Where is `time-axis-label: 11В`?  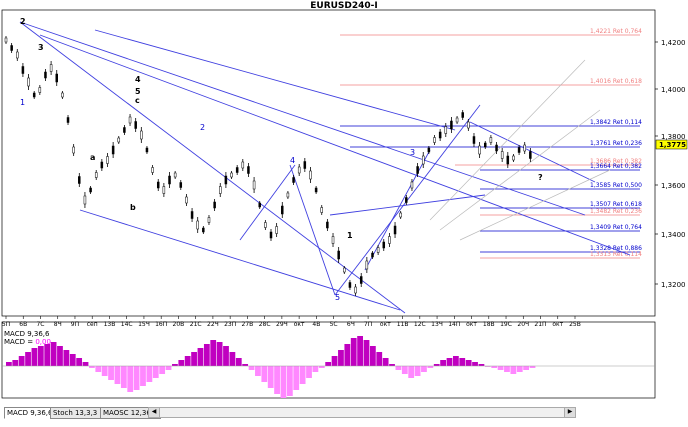
time-axis-label: 11В is located at coordinates (403, 324).